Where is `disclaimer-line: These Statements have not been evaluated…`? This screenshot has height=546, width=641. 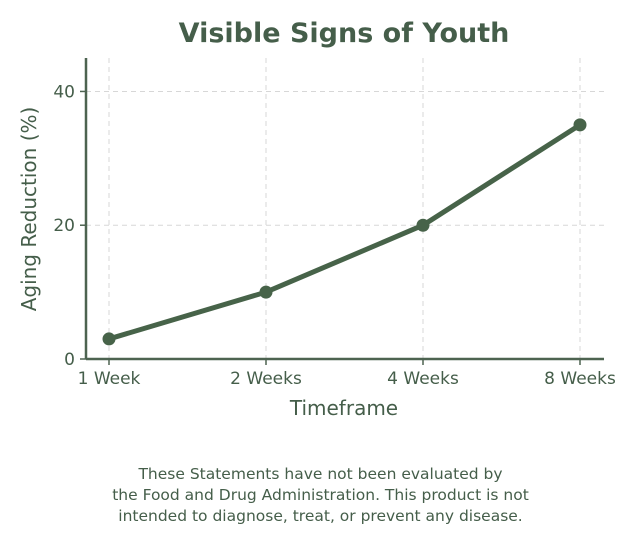
disclaimer-line: These Statements have not been evaluated… is located at coordinates (320, 474).